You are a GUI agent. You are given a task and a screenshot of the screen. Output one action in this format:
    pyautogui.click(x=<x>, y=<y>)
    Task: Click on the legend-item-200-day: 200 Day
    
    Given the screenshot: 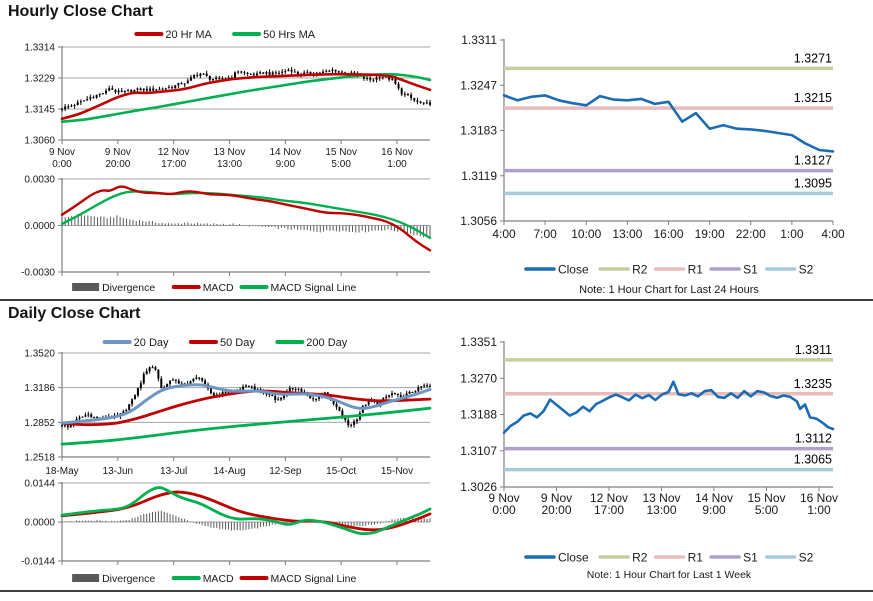 What is the action you would take?
    pyautogui.click(x=311, y=343)
    